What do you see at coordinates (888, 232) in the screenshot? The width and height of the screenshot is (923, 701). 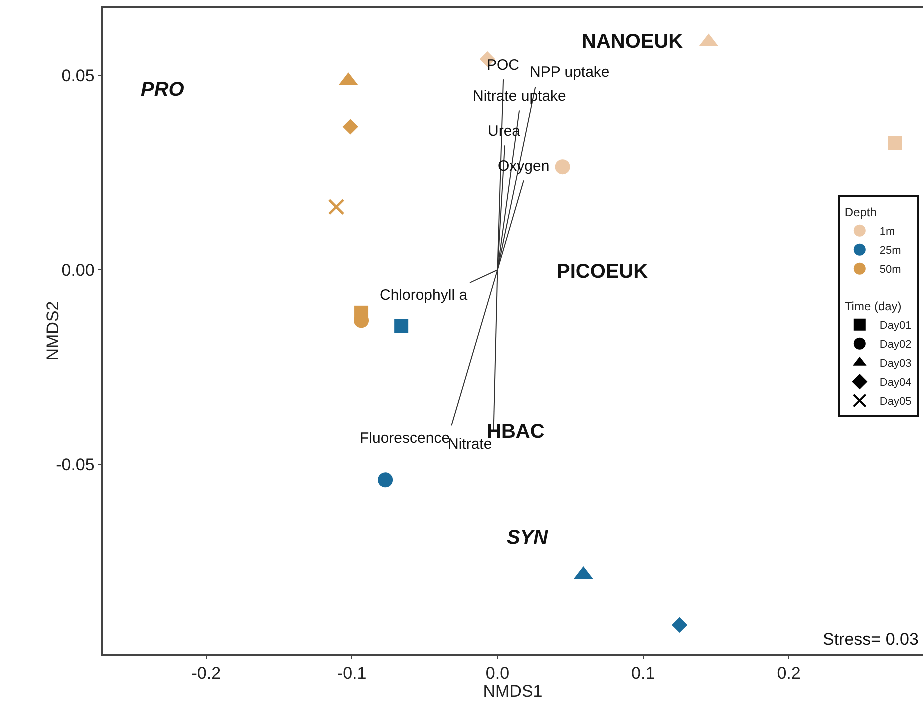 I see `legend-label: 1m` at bounding box center [888, 232].